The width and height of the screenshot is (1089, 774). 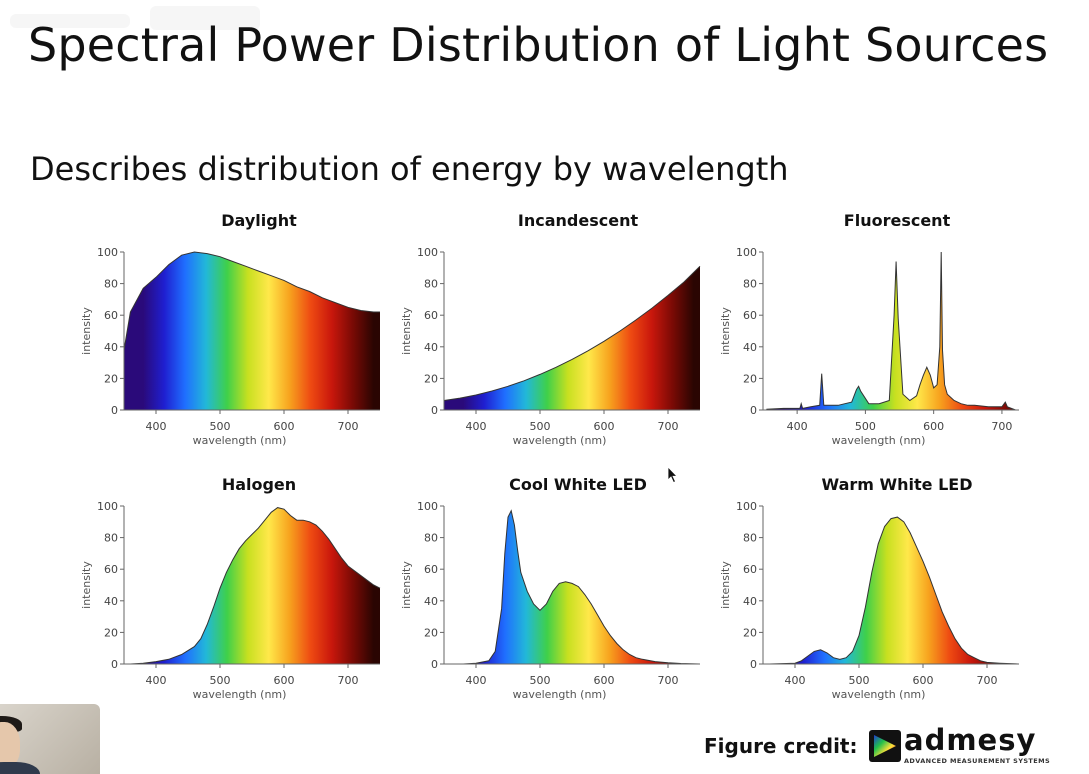 I want to click on x-axis-label-incandescent: wavelength (nm), so click(x=560, y=440).